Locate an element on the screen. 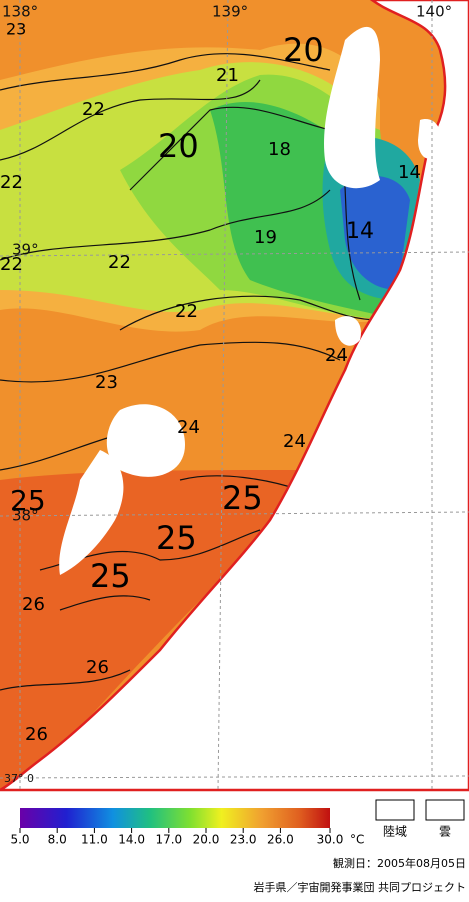 The width and height of the screenshot is (469, 902). colorbar-unit: °C is located at coordinates (357, 840).